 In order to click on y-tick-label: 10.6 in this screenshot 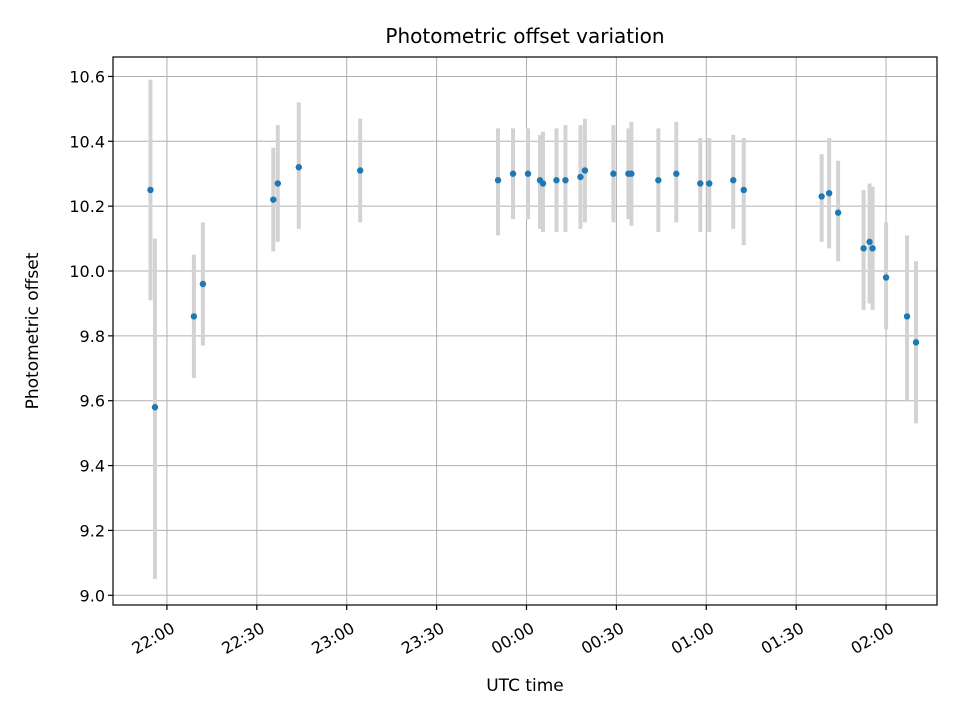, I will do `click(87, 76)`.